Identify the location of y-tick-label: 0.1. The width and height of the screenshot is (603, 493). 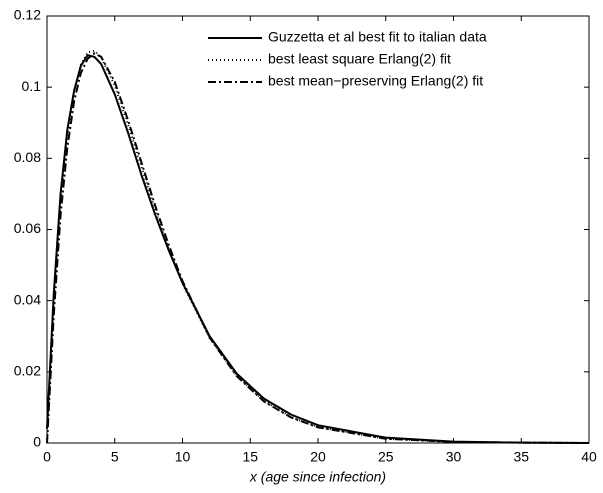
(32, 86).